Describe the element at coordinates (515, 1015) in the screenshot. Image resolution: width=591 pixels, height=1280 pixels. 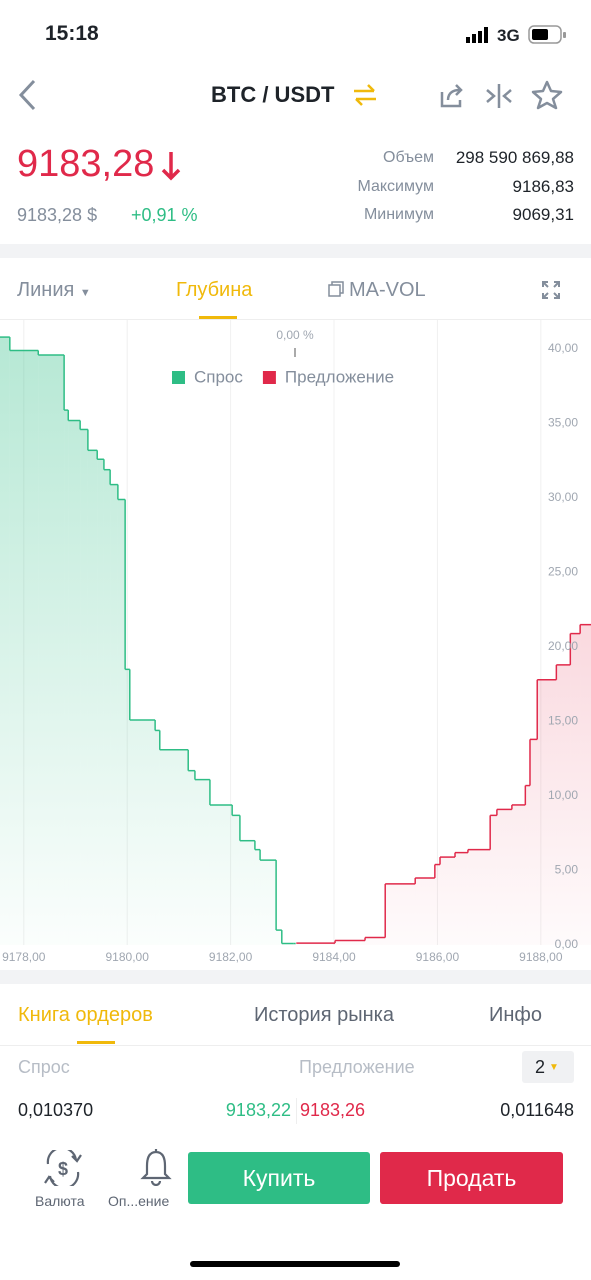
I see `book-tab: Инфо` at that location.